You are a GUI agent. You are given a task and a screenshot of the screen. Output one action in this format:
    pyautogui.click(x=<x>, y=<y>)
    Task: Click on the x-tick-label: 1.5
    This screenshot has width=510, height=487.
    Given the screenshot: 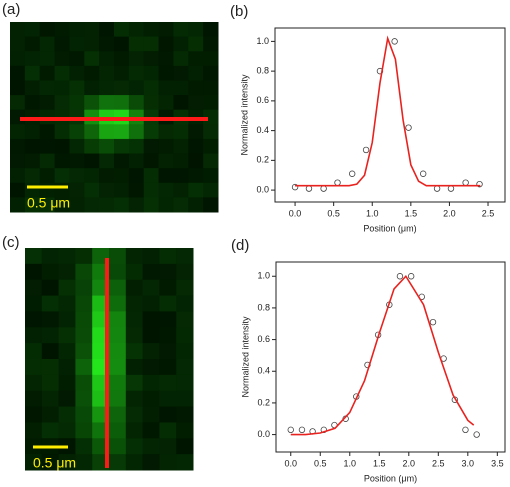 What is the action you would take?
    pyautogui.click(x=411, y=213)
    